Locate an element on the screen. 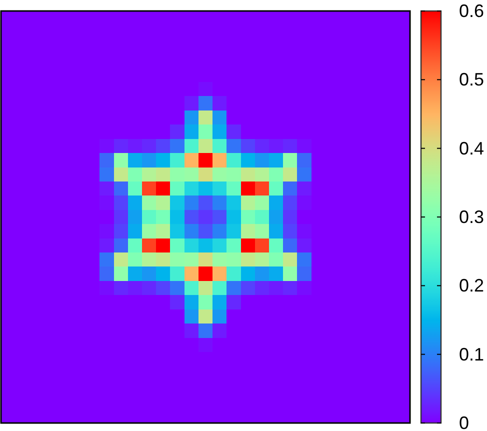  color-bar-label: 0.3 is located at coordinates (471, 217).